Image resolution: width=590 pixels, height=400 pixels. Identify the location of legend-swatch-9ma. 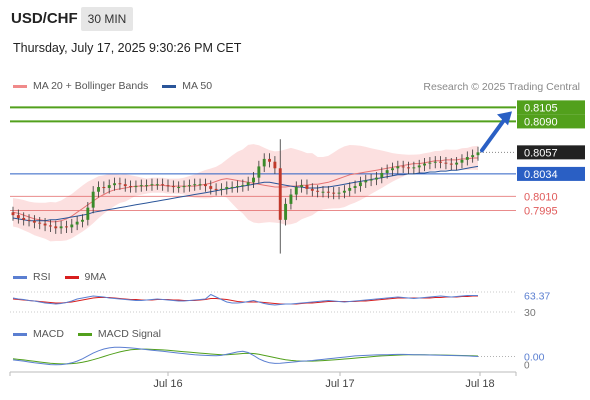
(71, 277).